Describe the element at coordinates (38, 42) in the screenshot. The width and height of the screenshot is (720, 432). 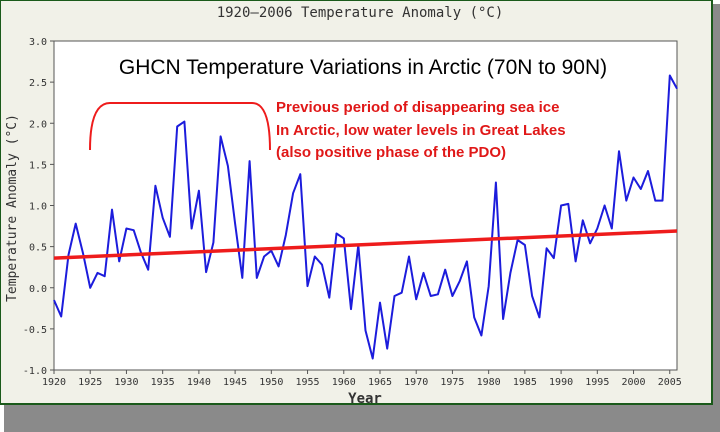
I see `y-tick-label: 3.0` at that location.